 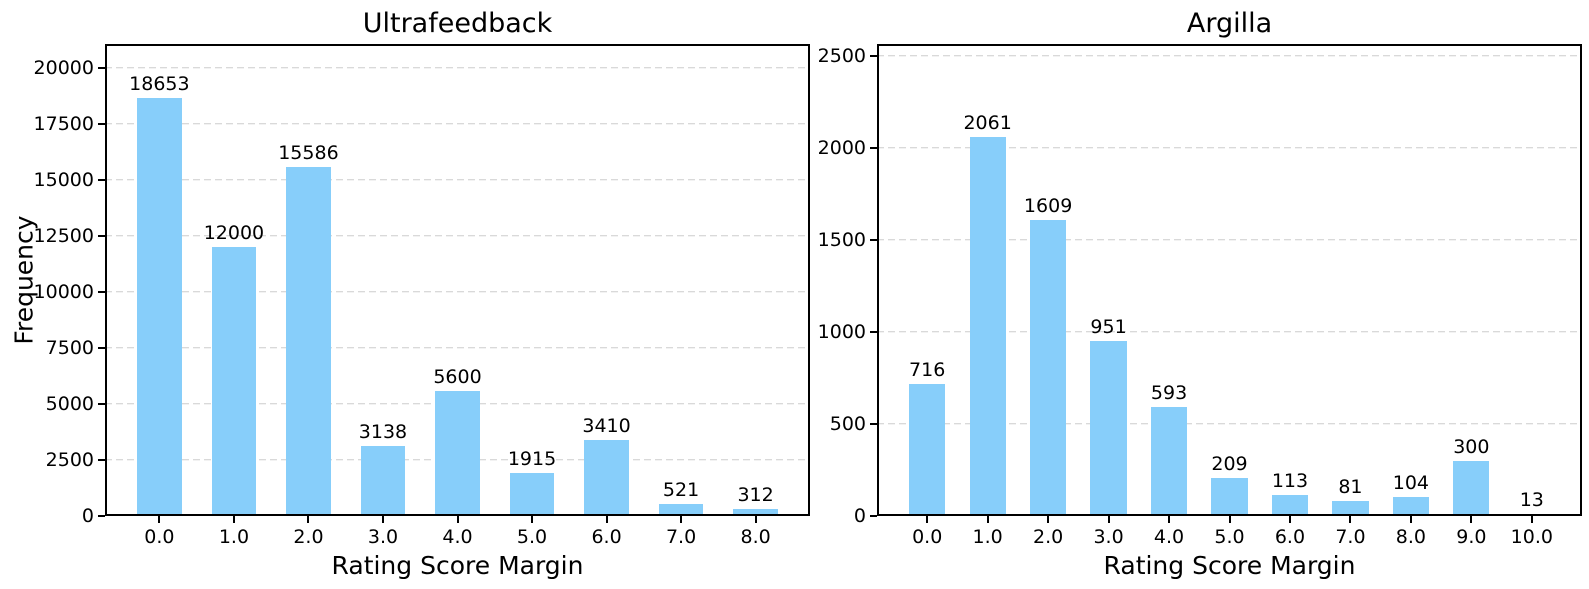 I want to click on x-tick-label: 1.0, so click(x=234, y=537).